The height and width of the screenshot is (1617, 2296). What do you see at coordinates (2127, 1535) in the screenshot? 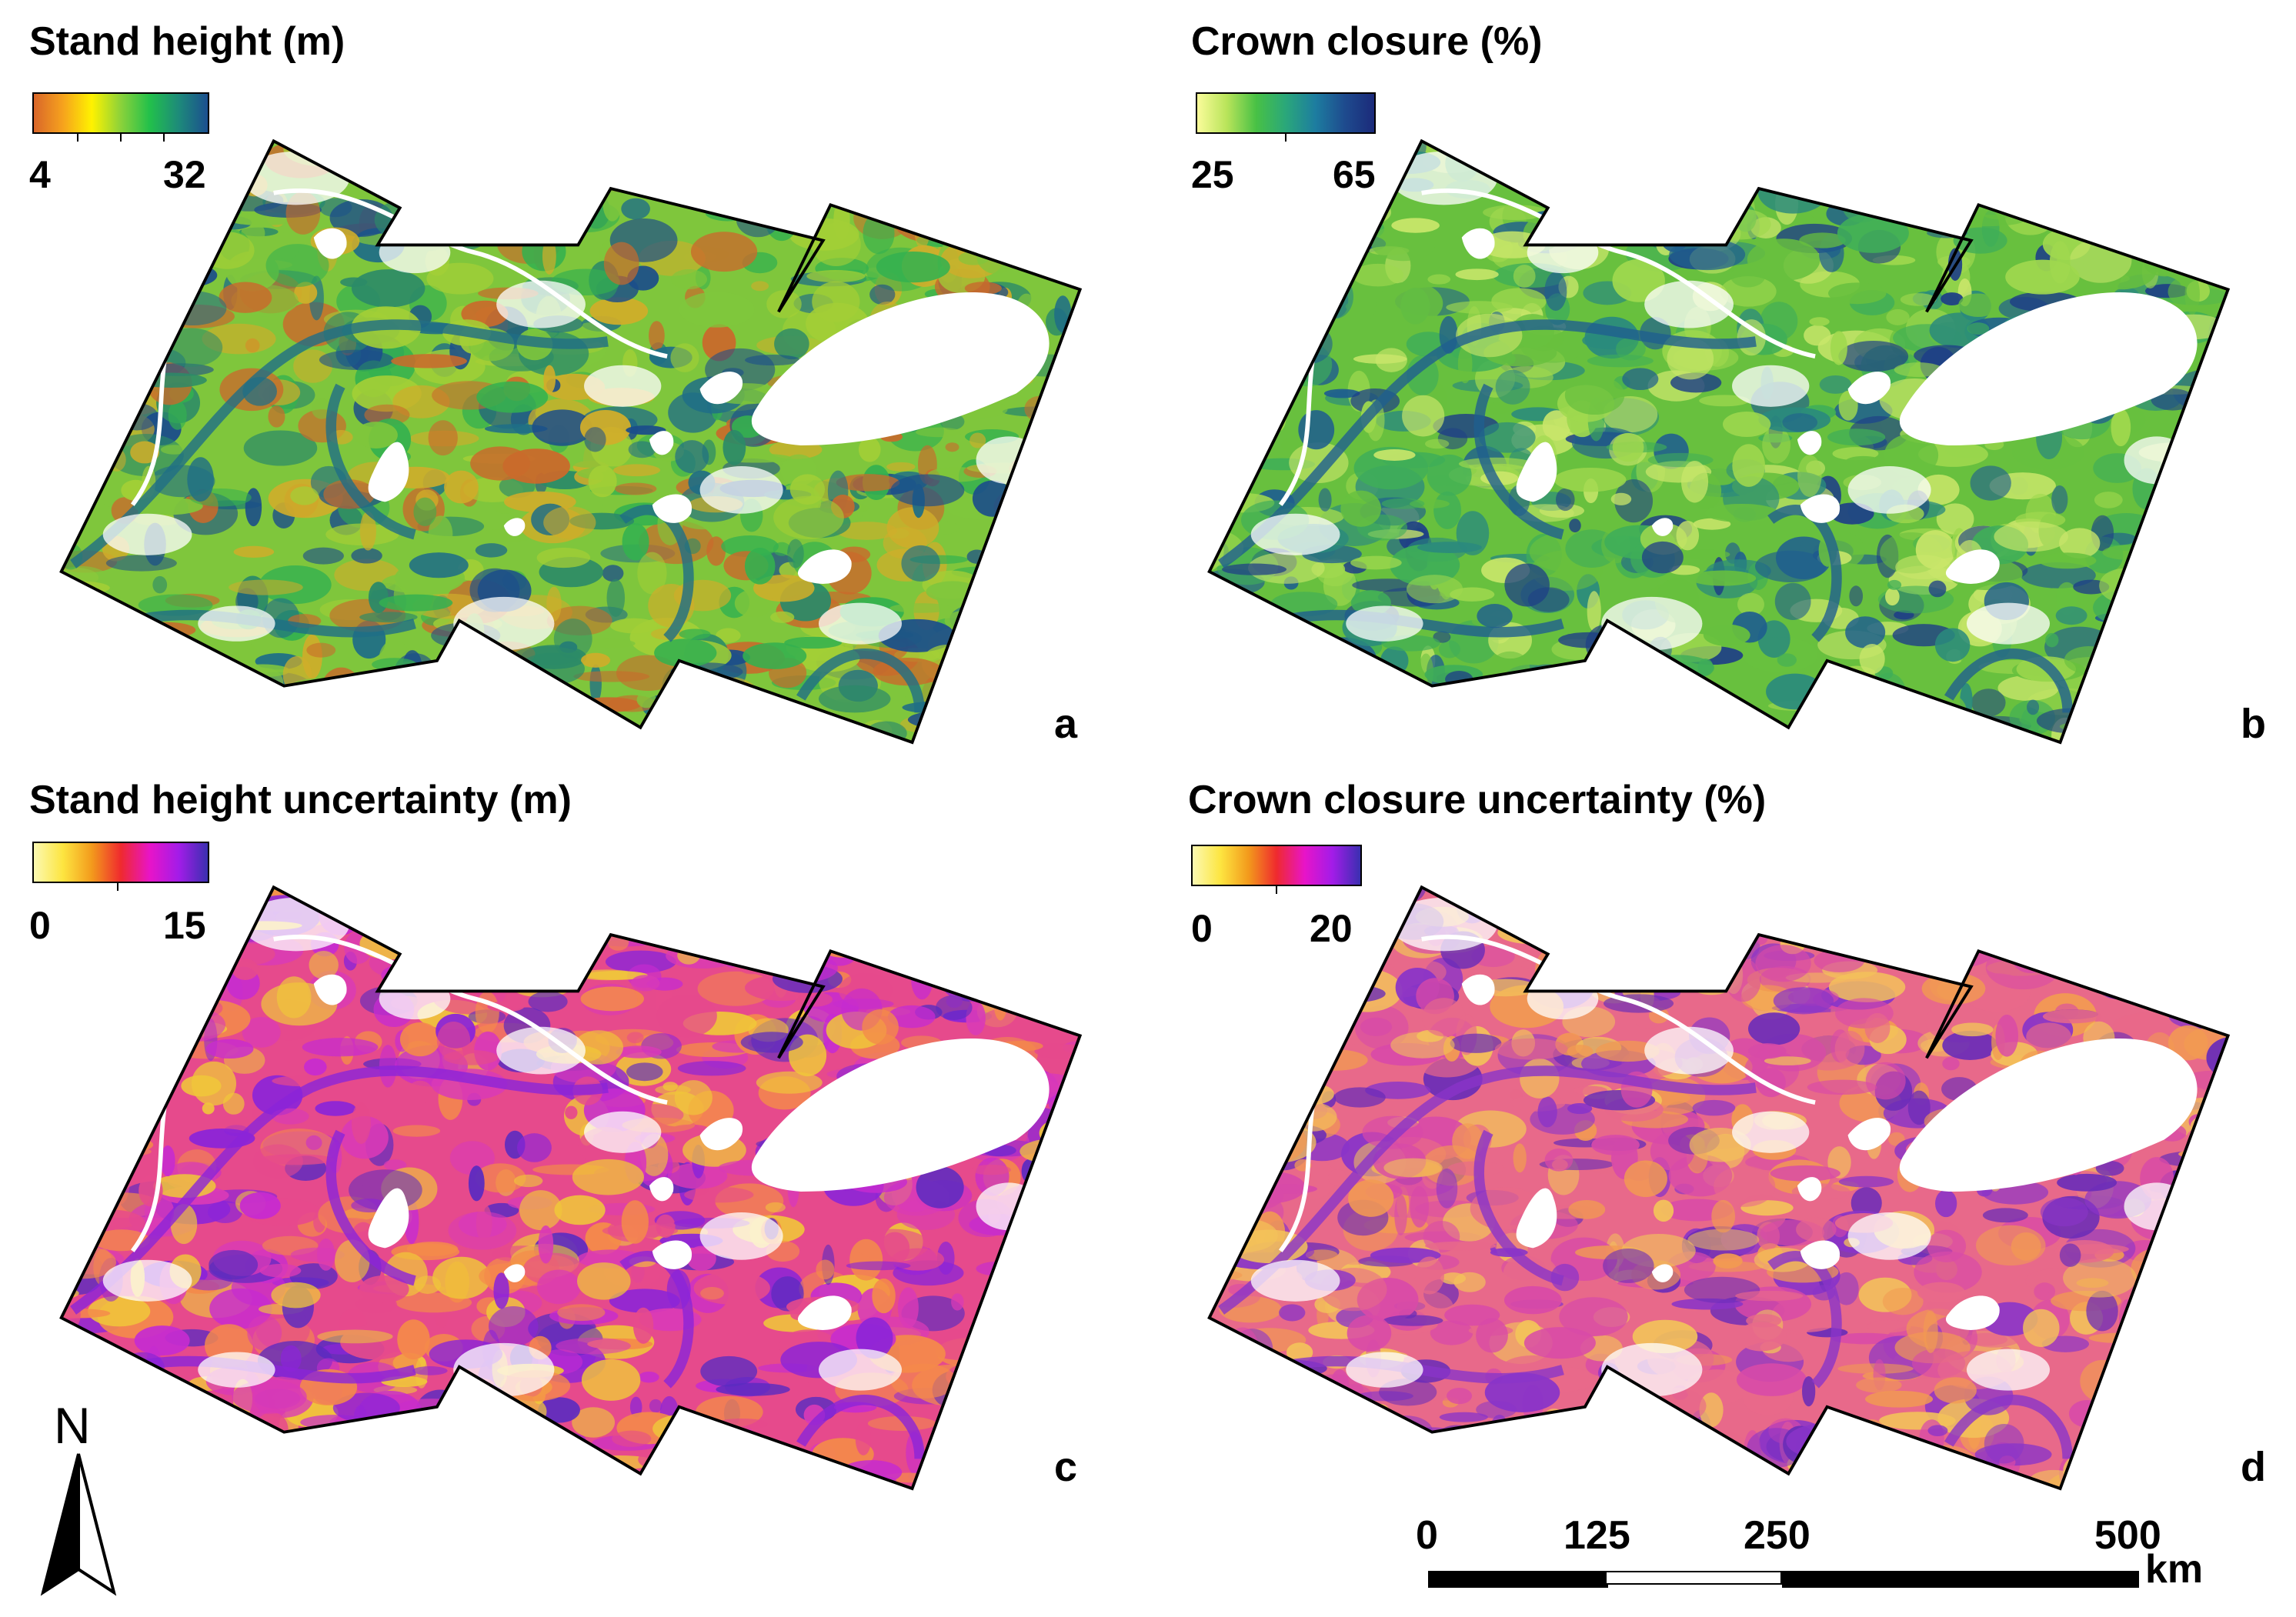
I see `scale-tick-500: 500` at bounding box center [2127, 1535].